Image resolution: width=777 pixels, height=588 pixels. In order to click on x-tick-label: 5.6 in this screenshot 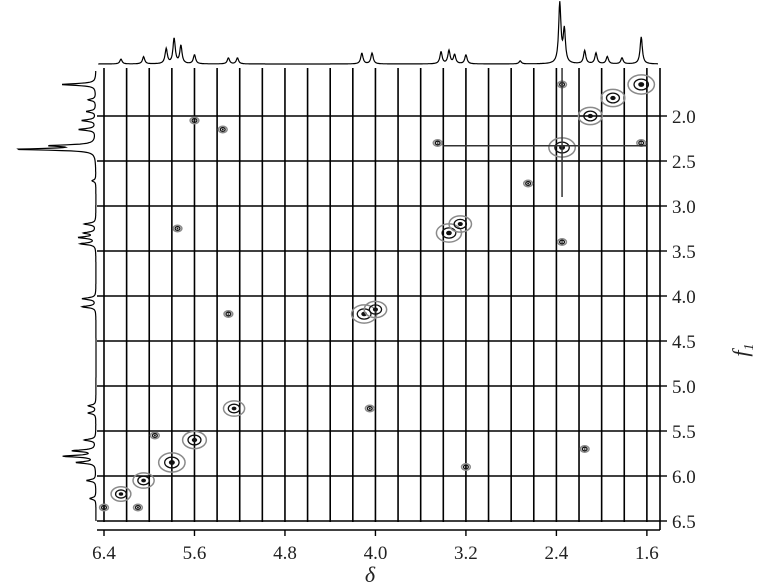, I will do `click(195, 553)`.